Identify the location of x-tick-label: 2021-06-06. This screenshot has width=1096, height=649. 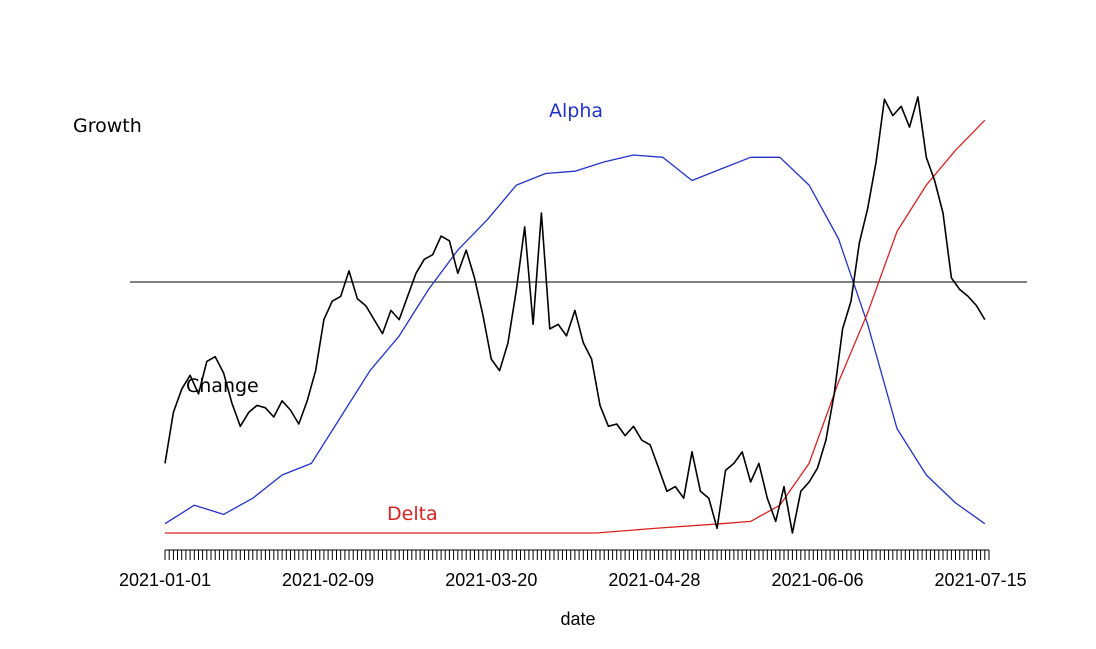
(817, 580).